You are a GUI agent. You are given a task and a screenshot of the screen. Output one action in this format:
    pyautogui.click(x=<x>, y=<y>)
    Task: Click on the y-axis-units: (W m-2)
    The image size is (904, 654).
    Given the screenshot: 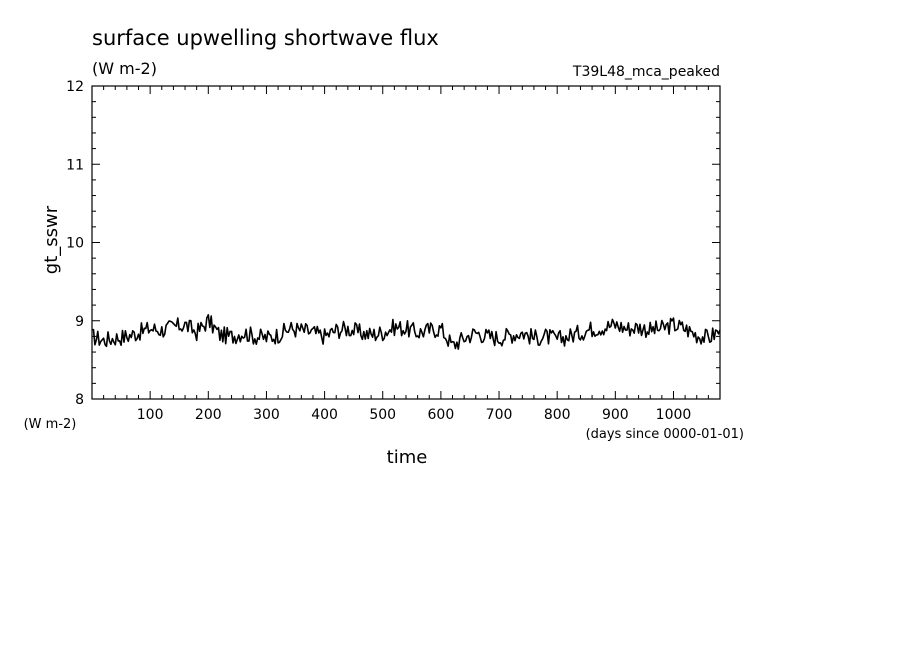 What is the action you would take?
    pyautogui.click(x=50, y=424)
    